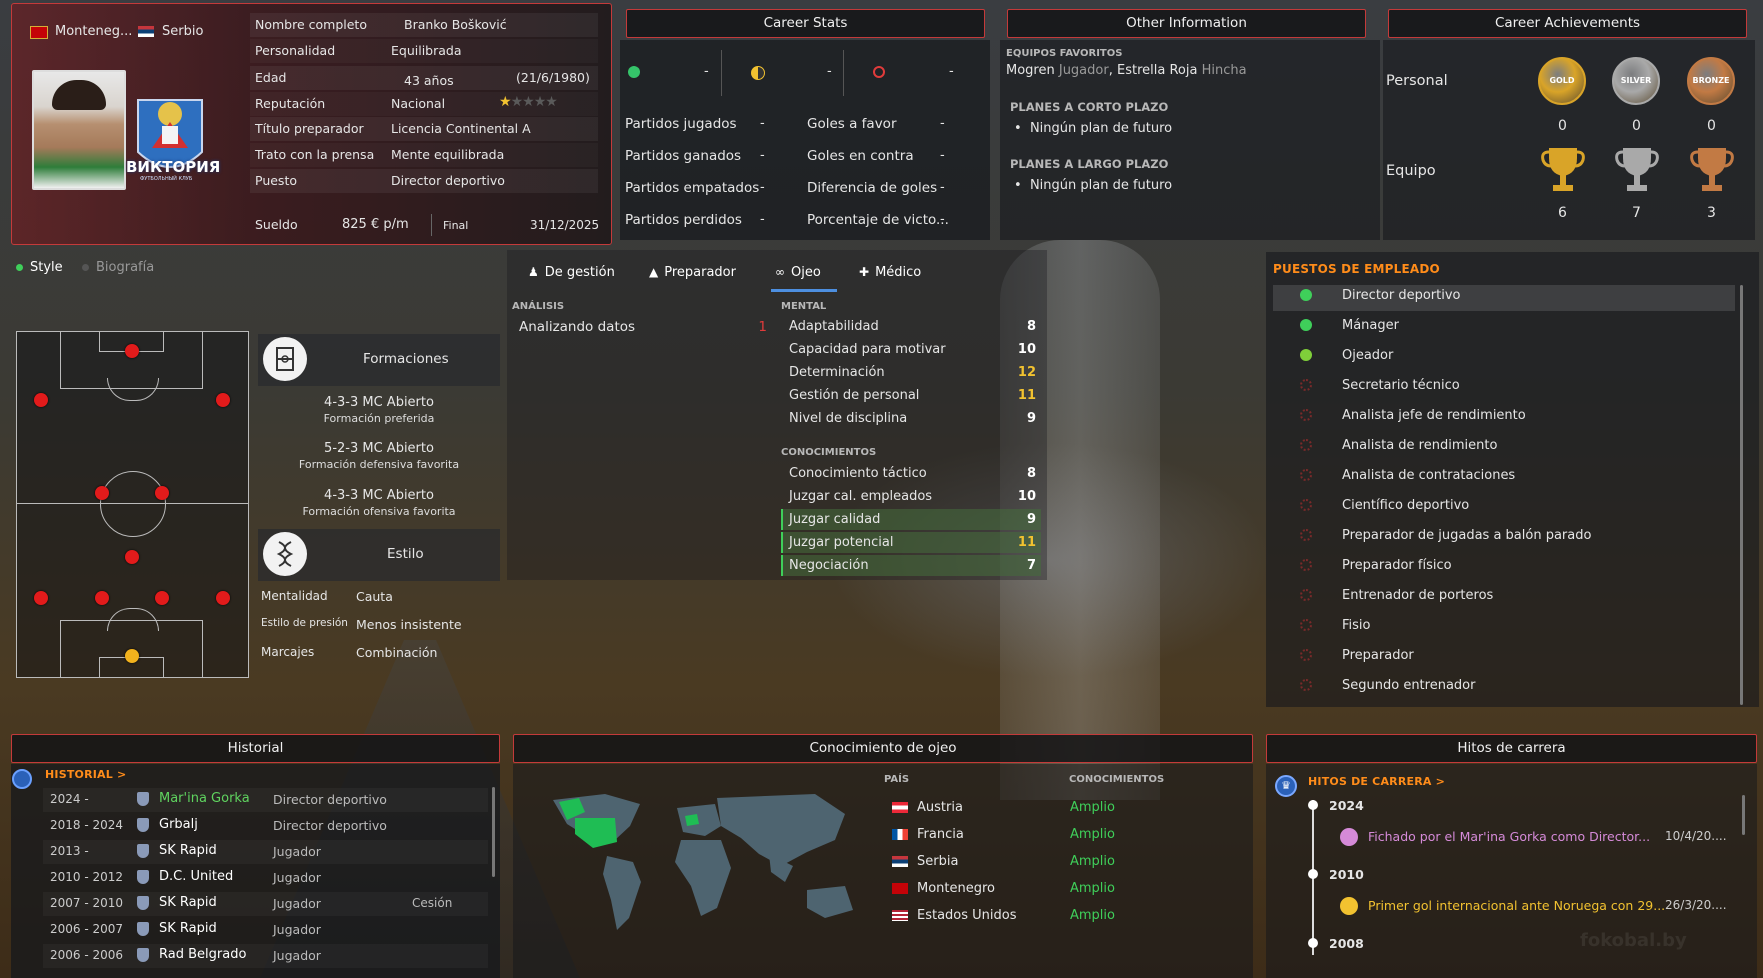  What do you see at coordinates (173, 137) in the screenshot?
I see `club-badge-icon: ВИКТОРИЯ ФУТБОЛЬНЫЙ КЛУБ` at bounding box center [173, 137].